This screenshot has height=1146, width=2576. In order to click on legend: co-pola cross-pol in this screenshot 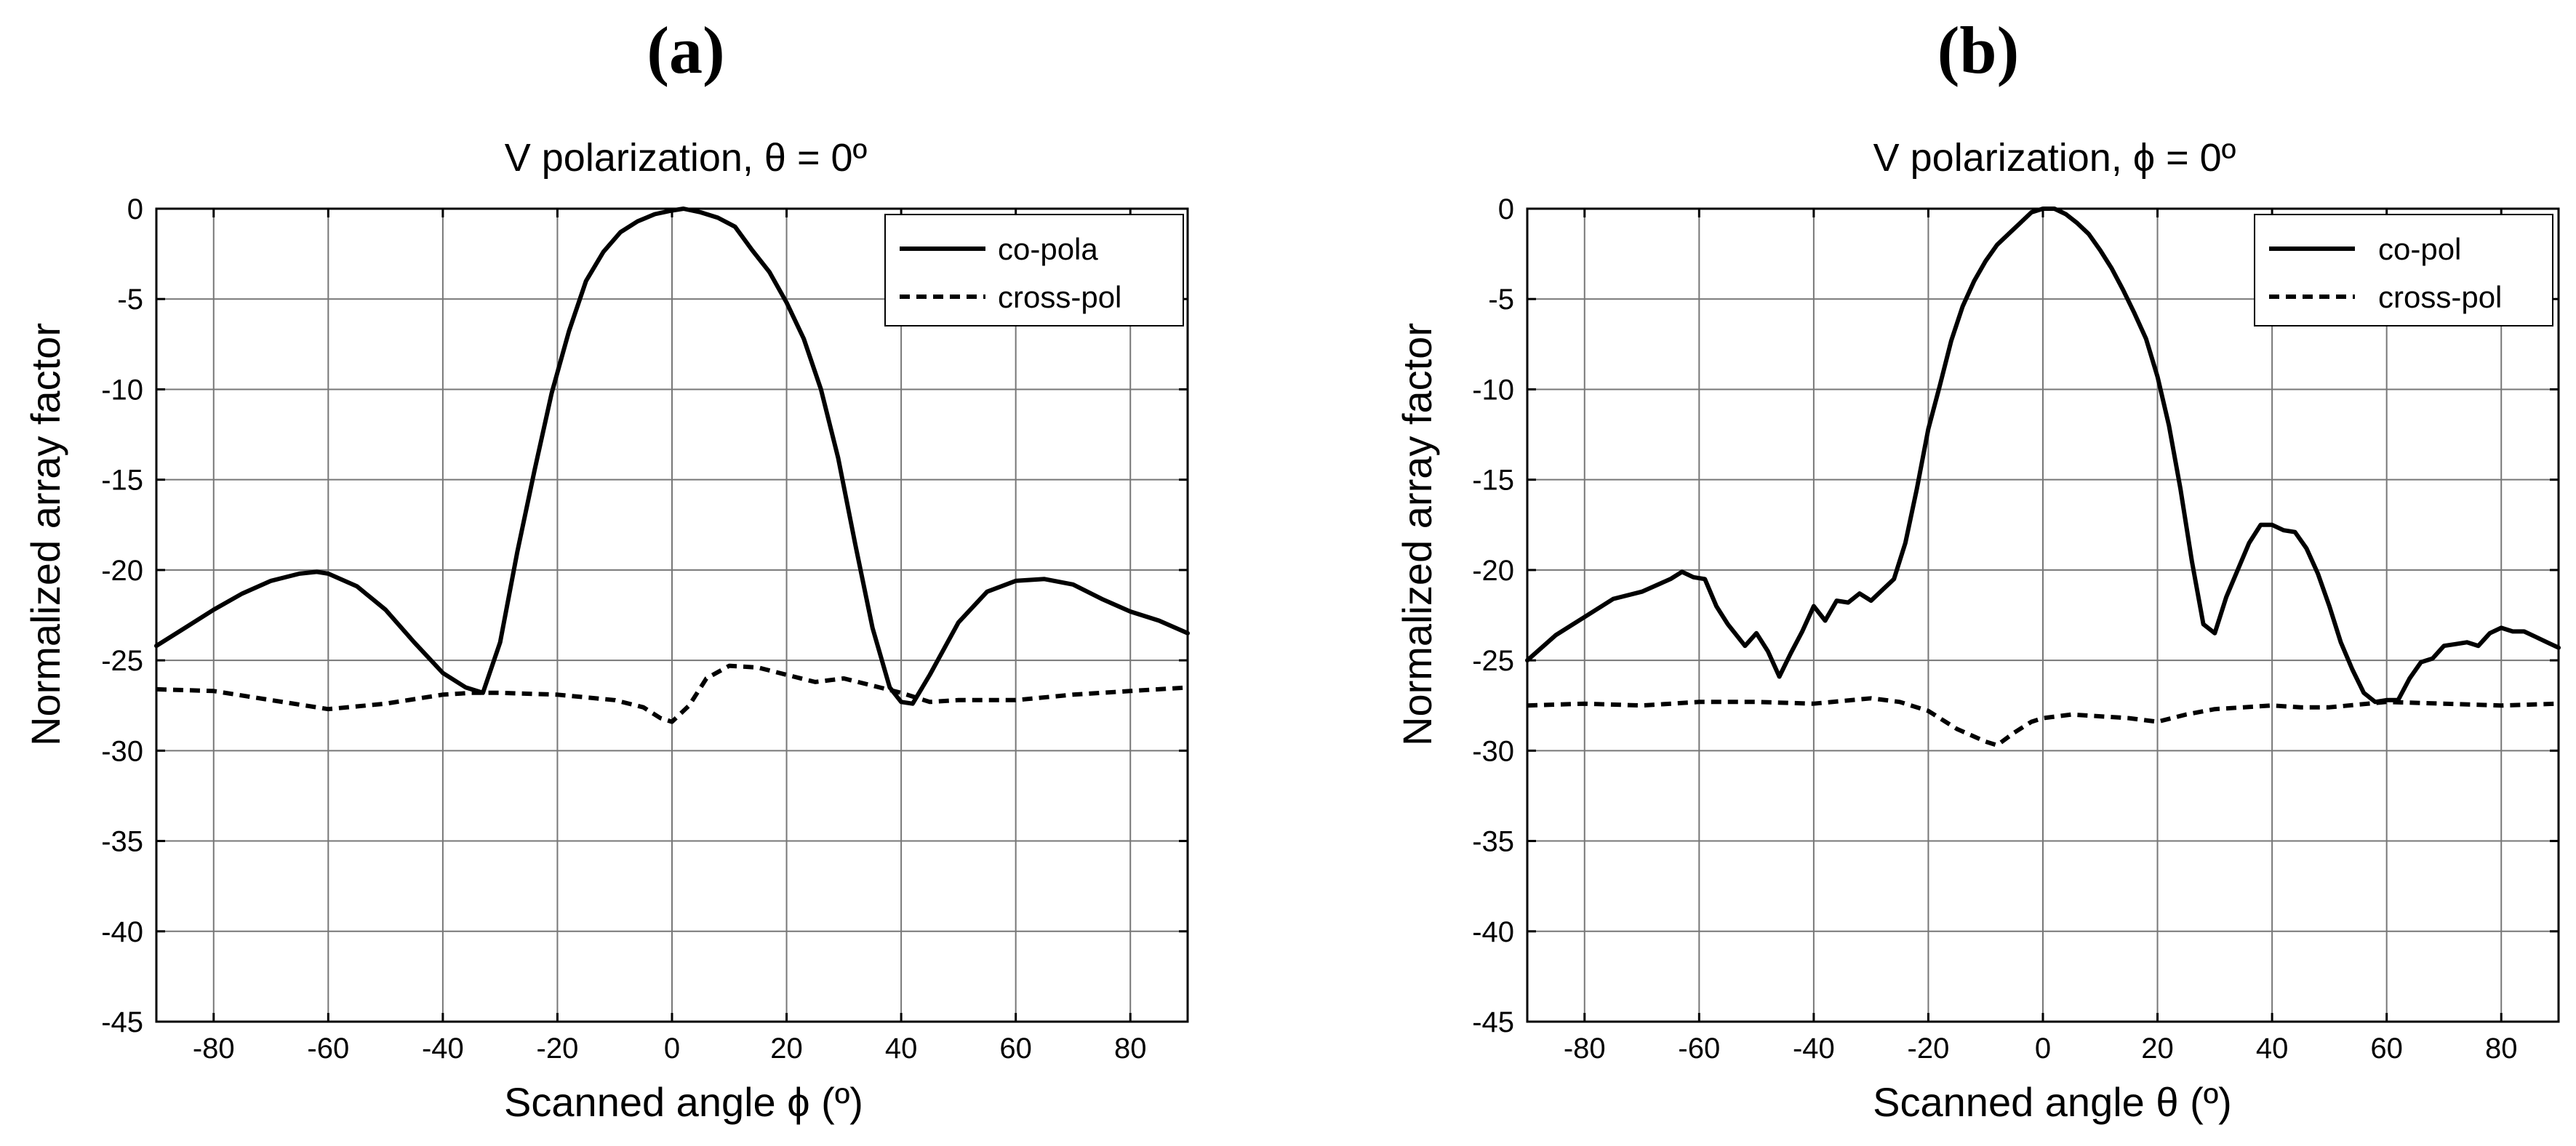, I will do `click(1034, 270)`.